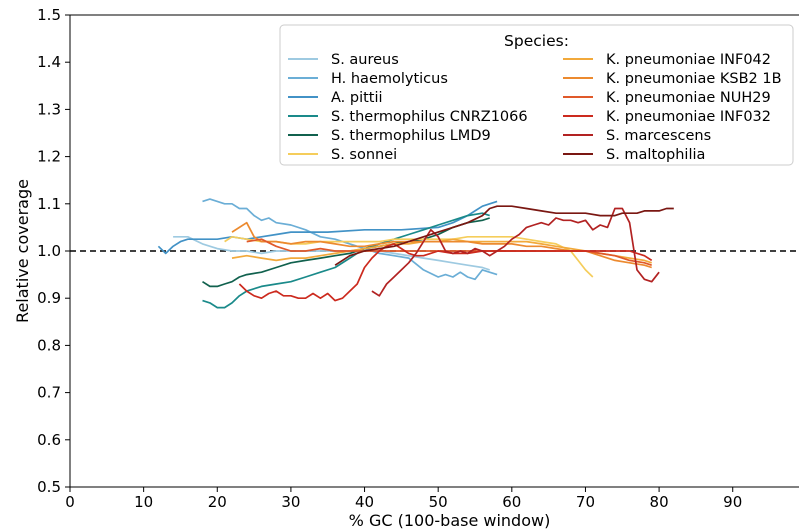 The width and height of the screenshot is (799, 529). Describe the element at coordinates (438, 502) in the screenshot. I see `x-tick-label: 50` at that location.